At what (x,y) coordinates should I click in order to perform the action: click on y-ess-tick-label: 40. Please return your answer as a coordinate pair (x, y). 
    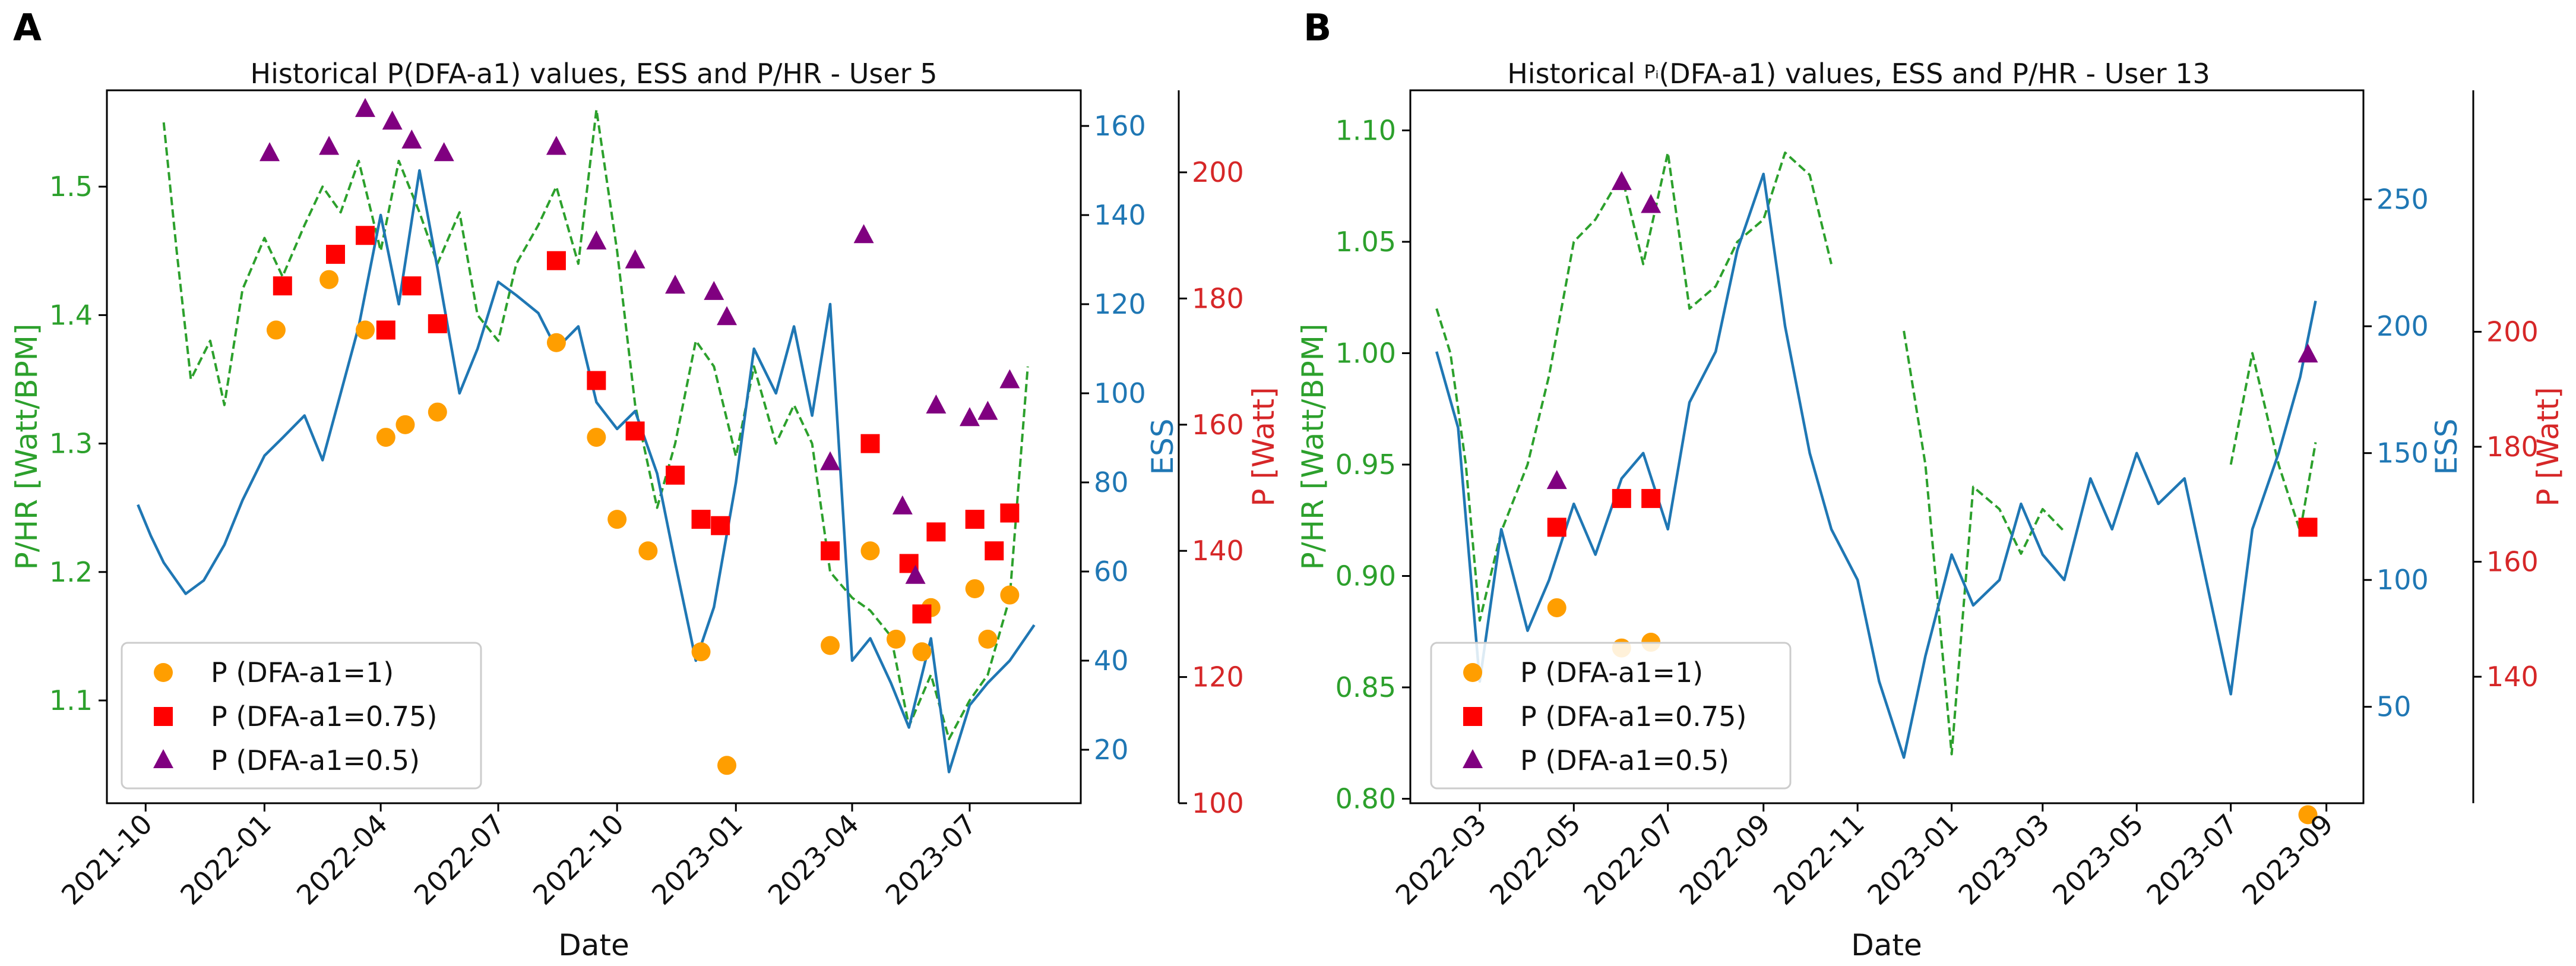
    Looking at the image, I should click on (1111, 661).